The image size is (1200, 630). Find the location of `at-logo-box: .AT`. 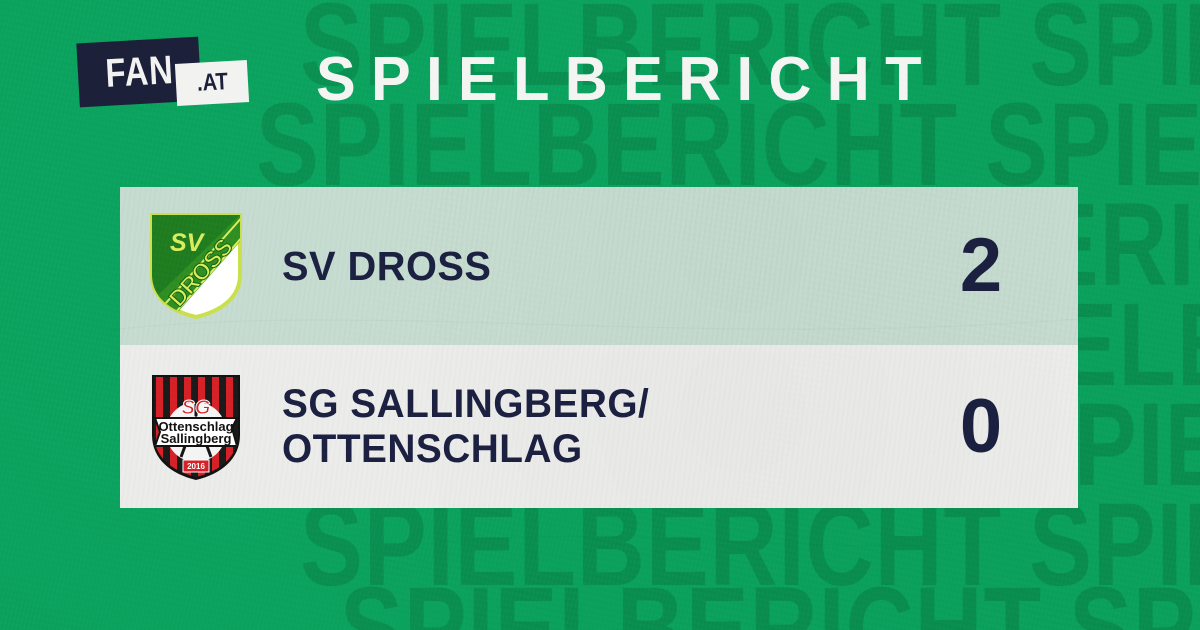

at-logo-box: .AT is located at coordinates (212, 83).